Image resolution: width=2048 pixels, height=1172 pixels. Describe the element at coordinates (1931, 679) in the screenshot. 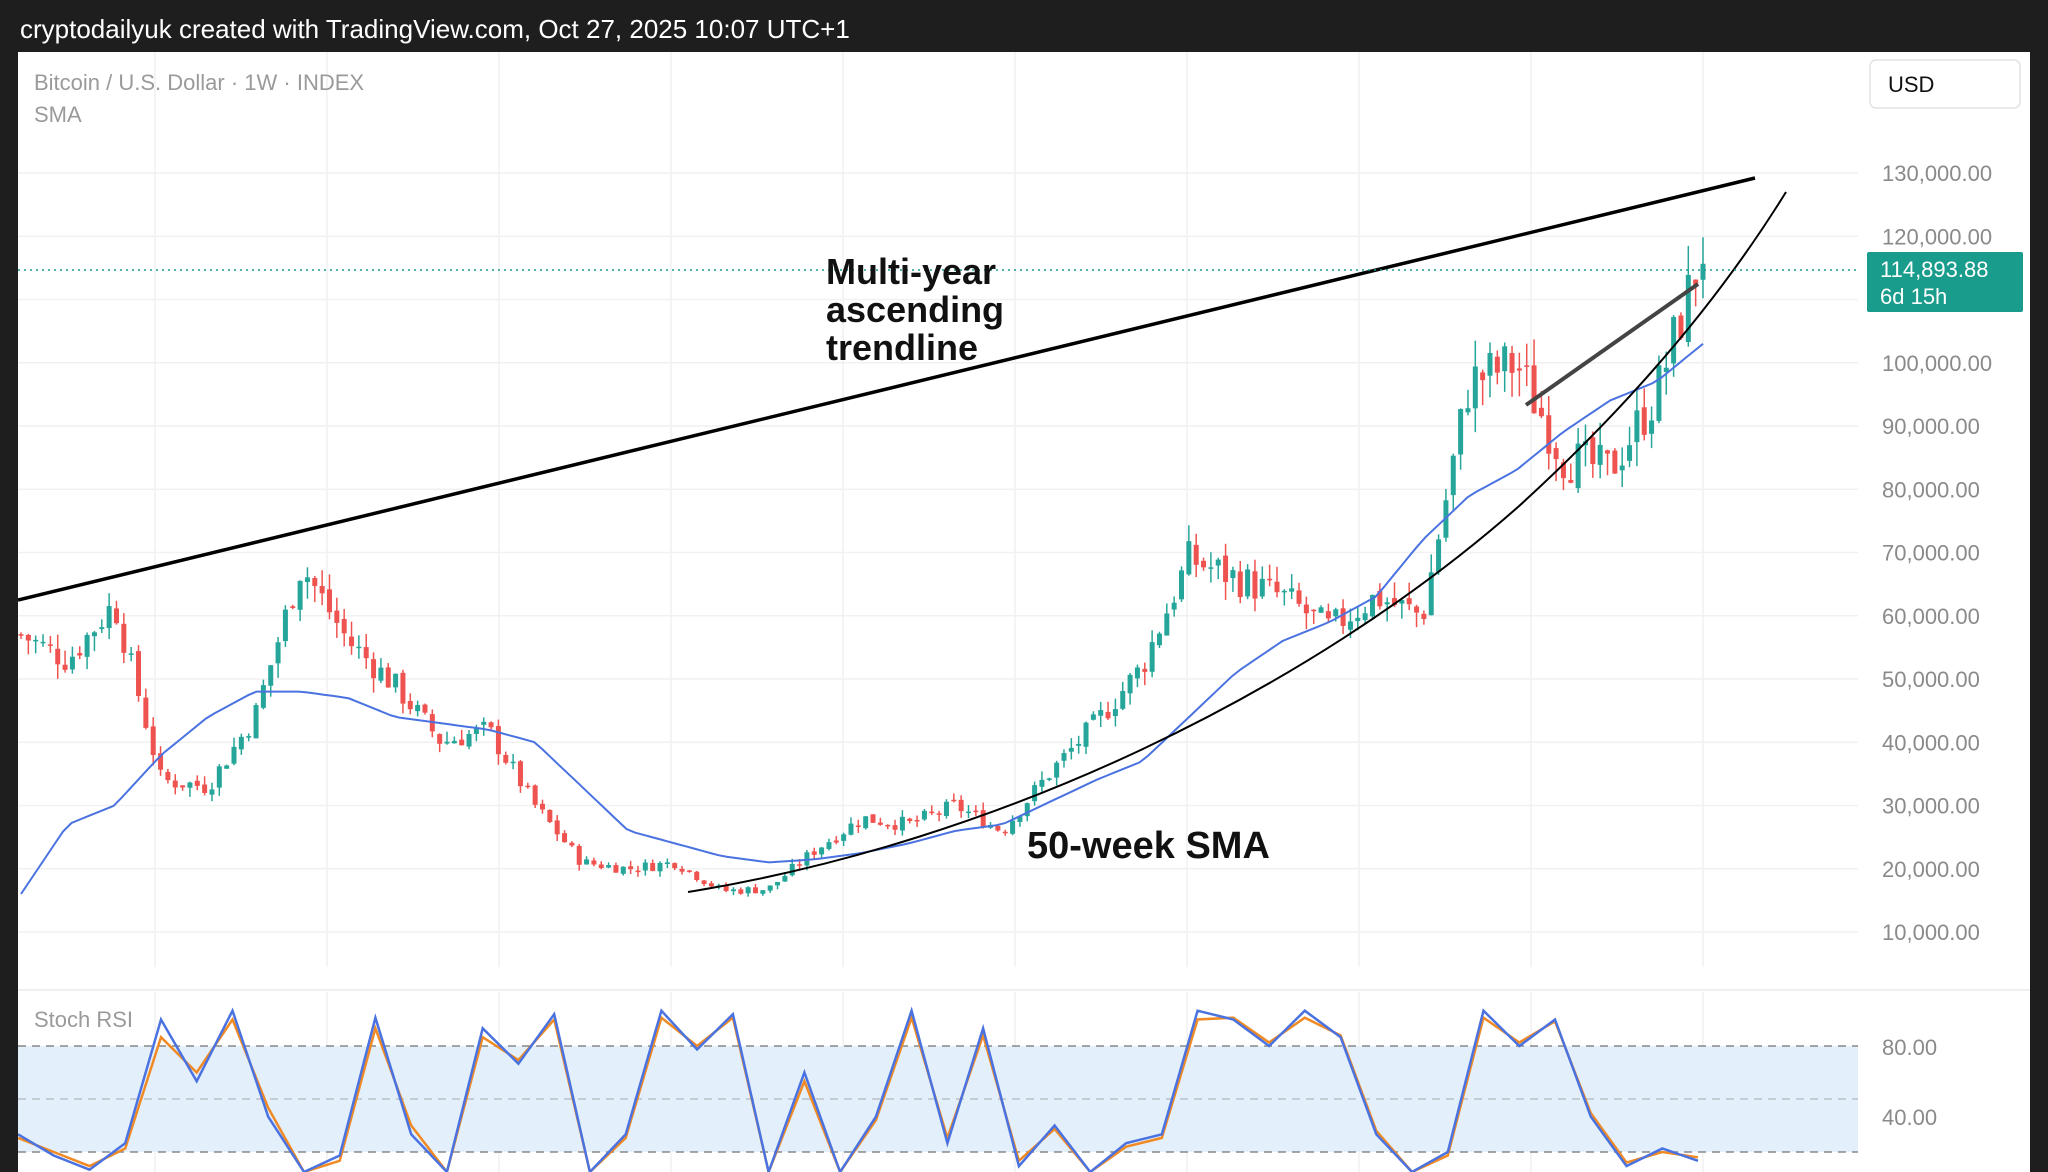

I see `price-tick-label: 50,000.00` at that location.